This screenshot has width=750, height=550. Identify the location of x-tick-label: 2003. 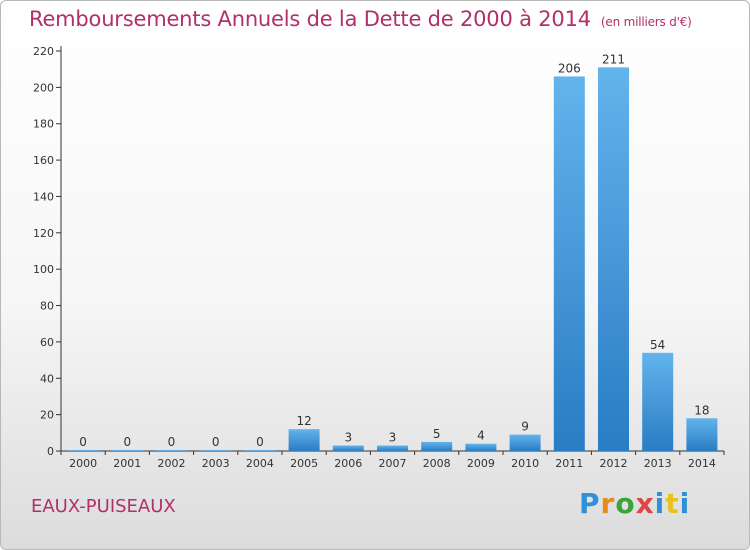
(216, 463).